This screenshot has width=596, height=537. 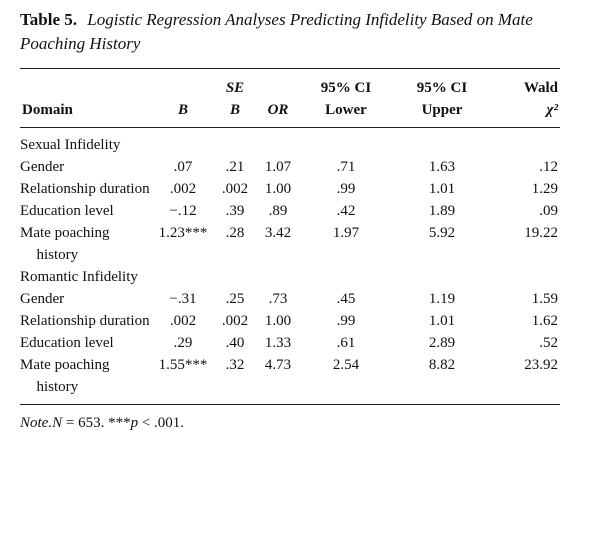 I want to click on section-label: Romantic Infidelity, so click(x=79, y=277).